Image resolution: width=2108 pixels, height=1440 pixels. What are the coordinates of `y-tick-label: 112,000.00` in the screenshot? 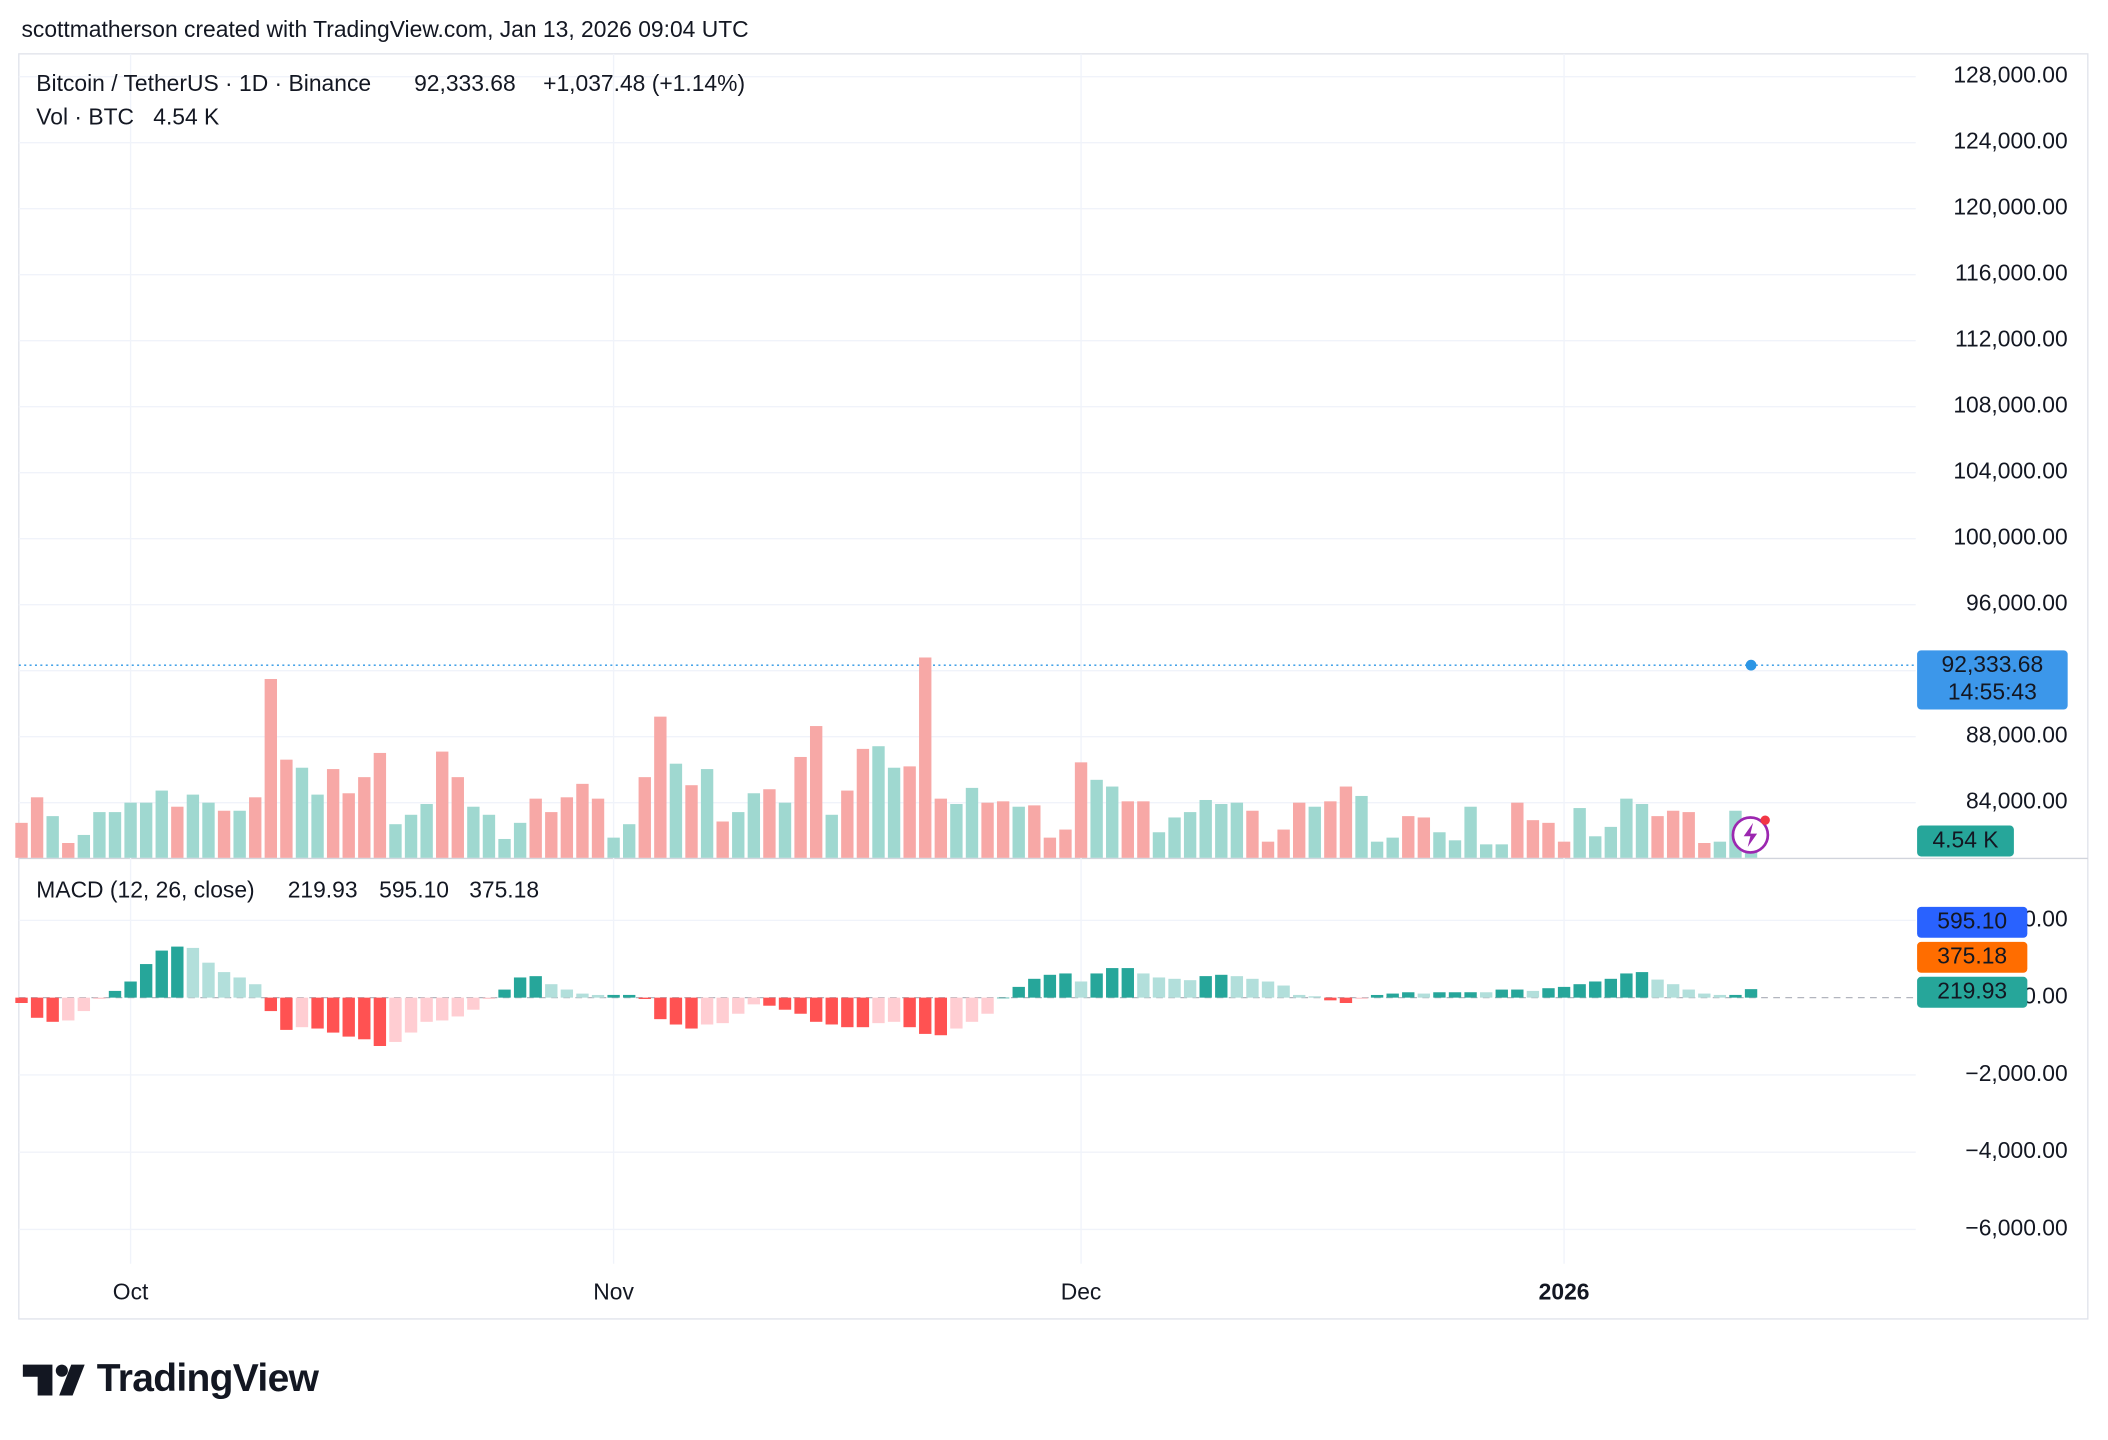 It's located at (2011, 339).